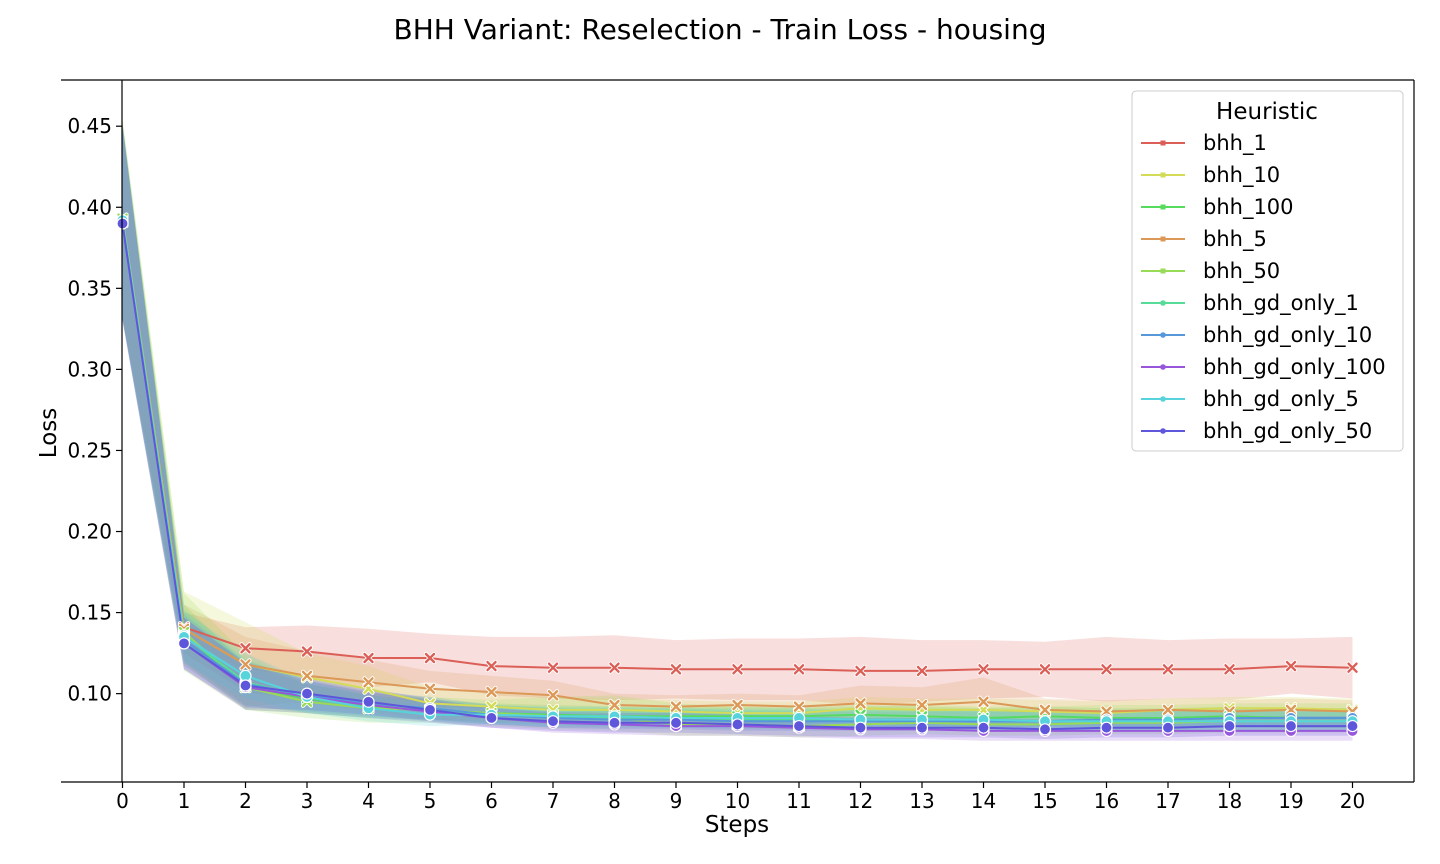 The image size is (1440, 864). What do you see at coordinates (491, 801) in the screenshot?
I see `x-tick-label-6: 6` at bounding box center [491, 801].